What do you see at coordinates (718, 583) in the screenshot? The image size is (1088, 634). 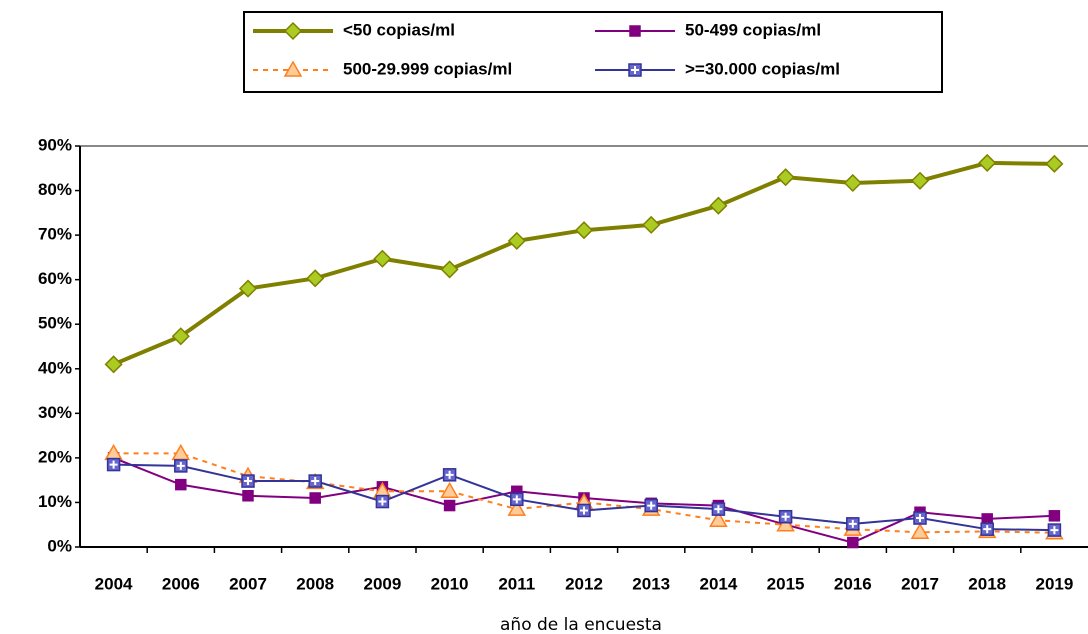 I see `x-tick-label: 2014` at bounding box center [718, 583].